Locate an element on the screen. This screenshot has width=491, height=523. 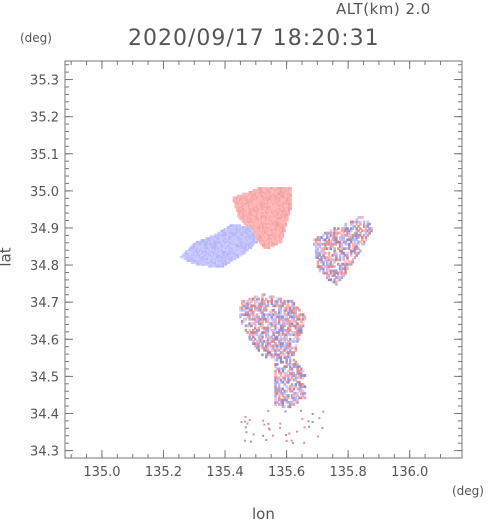
x-tick-label: 135.8 is located at coordinates (348, 472).